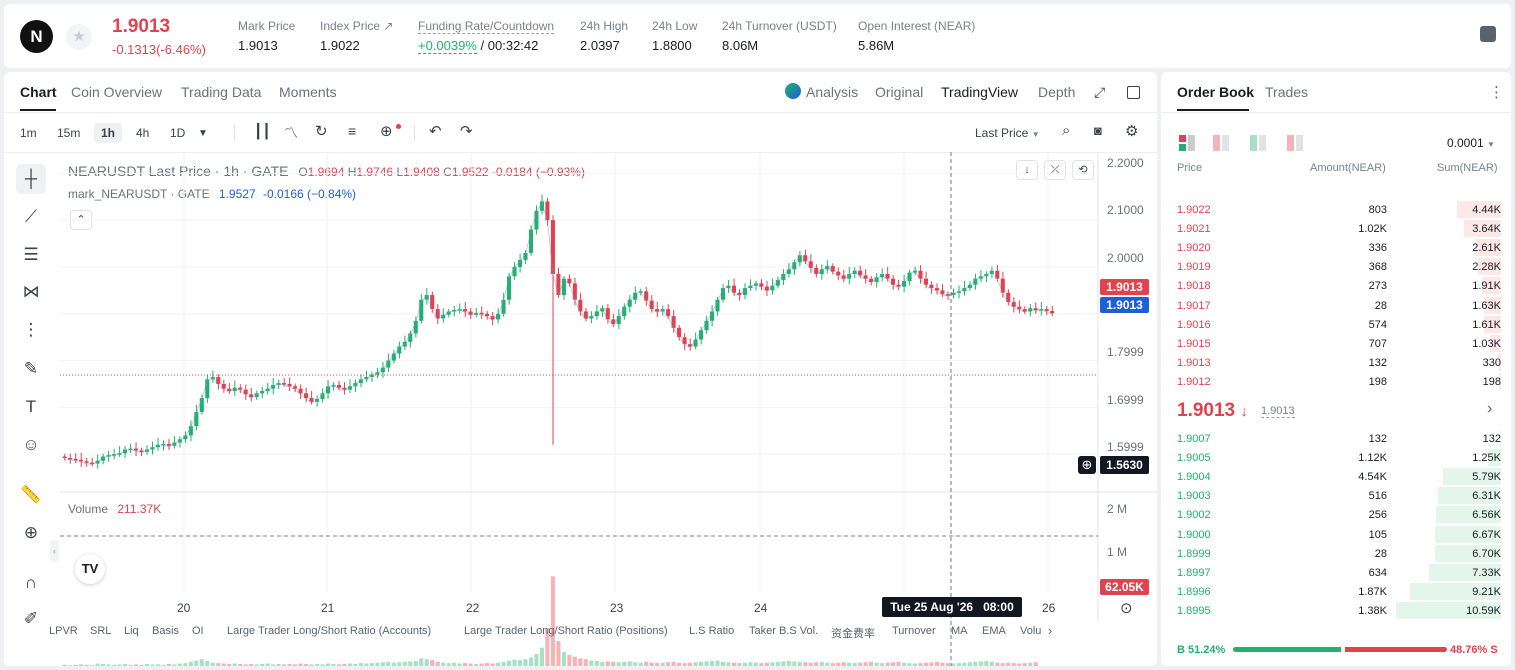 Image resolution: width=1515 pixels, height=670 pixels. Describe the element at coordinates (1066, 130) in the screenshot. I see `search-icon: ⌕` at that location.